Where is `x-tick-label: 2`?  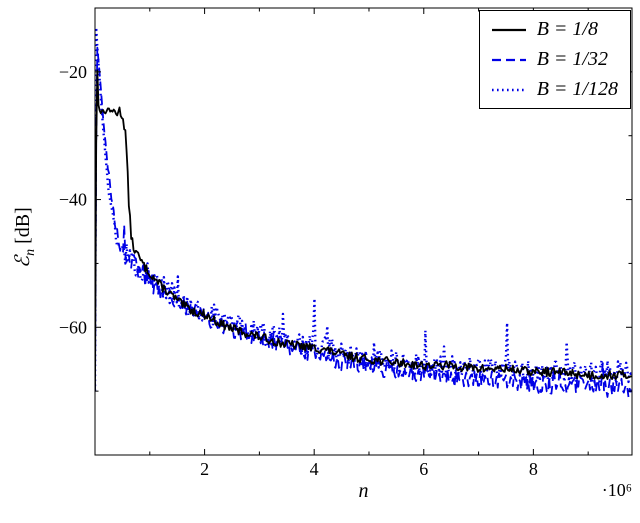 x-tick-label: 2 is located at coordinates (204, 469).